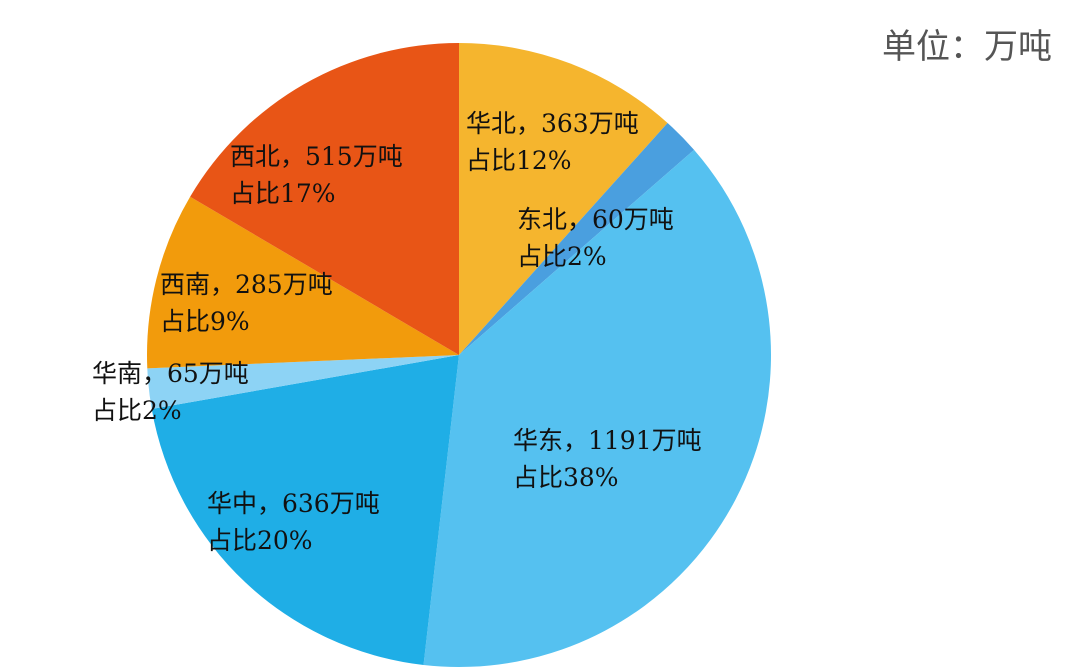 The height and width of the screenshot is (670, 1077). I want to click on value-label: 华南，65万吨, so click(170, 373).